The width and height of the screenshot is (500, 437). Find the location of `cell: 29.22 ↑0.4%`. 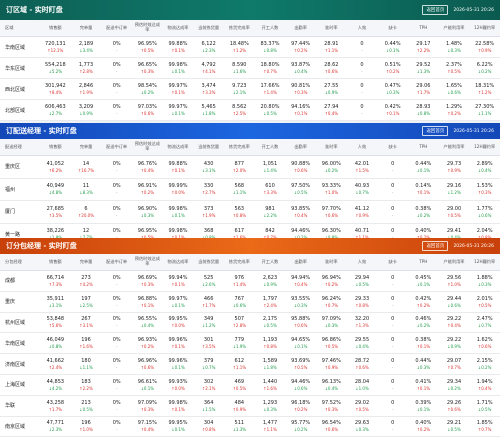

cell: 29.22 ↑0.4% is located at coordinates (454, 323).